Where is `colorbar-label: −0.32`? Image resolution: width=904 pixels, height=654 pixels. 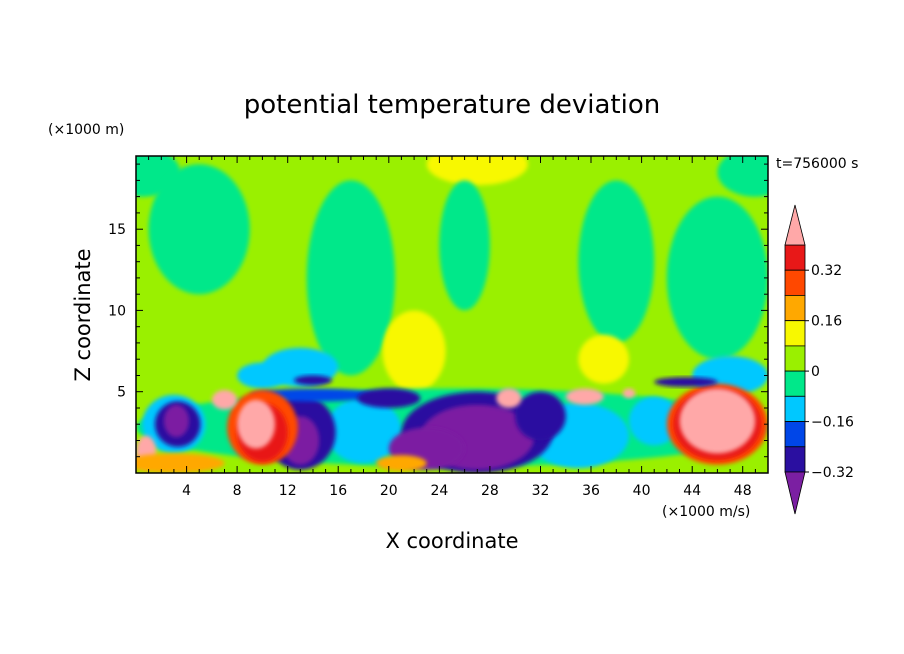
colorbar-label: −0.32 is located at coordinates (832, 473).